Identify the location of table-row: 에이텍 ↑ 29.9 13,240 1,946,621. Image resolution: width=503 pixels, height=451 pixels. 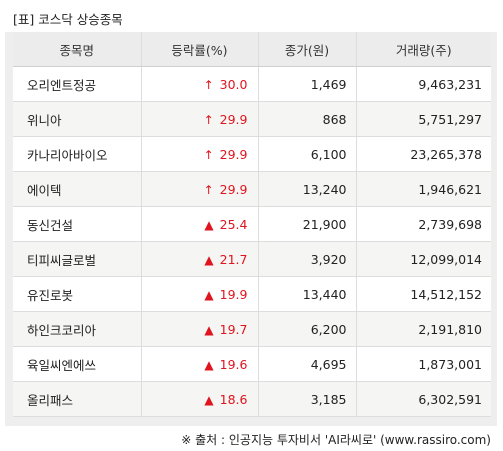
(252, 189).